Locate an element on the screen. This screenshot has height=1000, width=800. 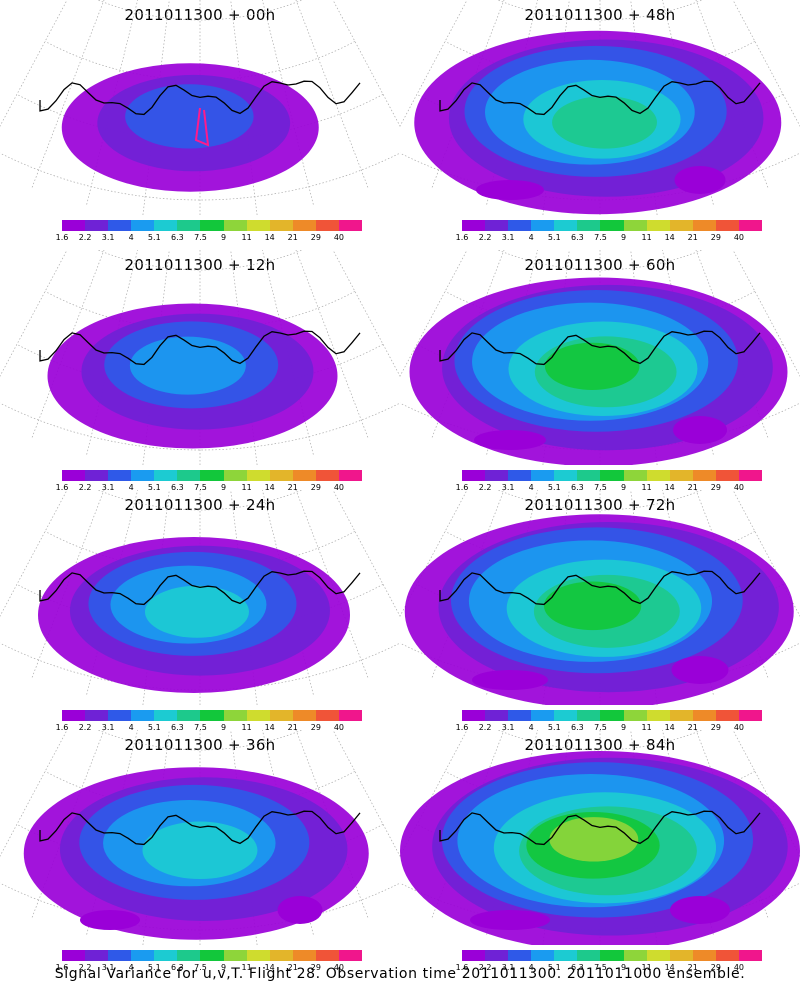
colorbar-label: 11 is located at coordinates (646, 487).